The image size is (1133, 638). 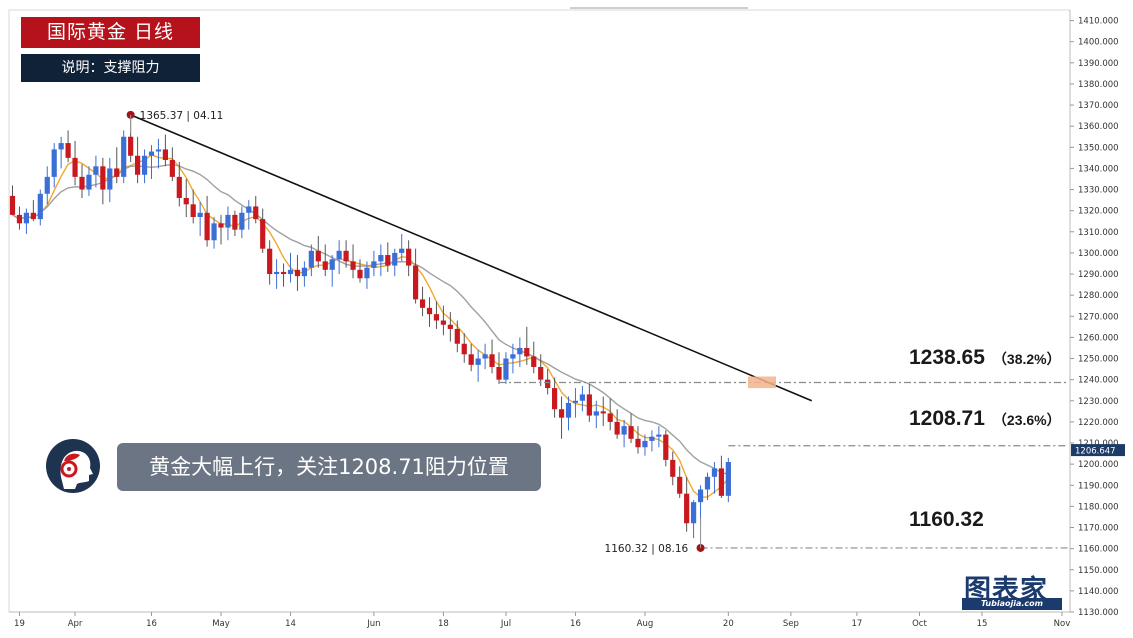 What do you see at coordinates (1098, 450) in the screenshot?
I see `last-price-tag` at bounding box center [1098, 450].